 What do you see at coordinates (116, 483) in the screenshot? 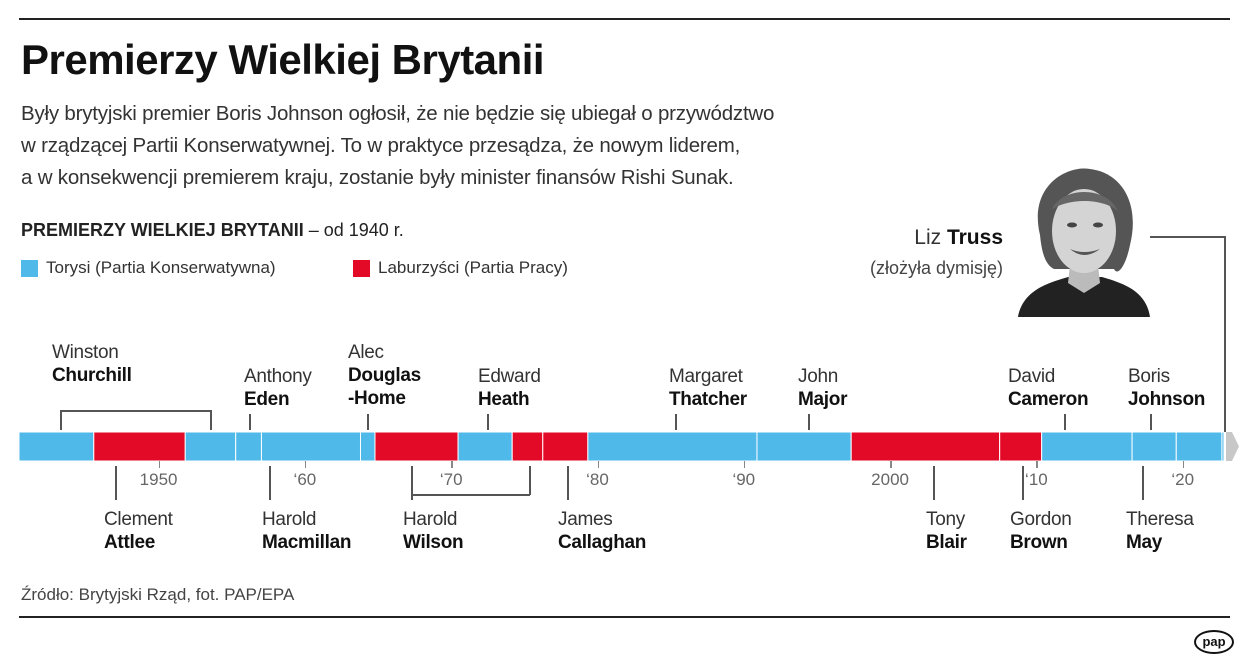
I see `attlee-tick` at bounding box center [116, 483].